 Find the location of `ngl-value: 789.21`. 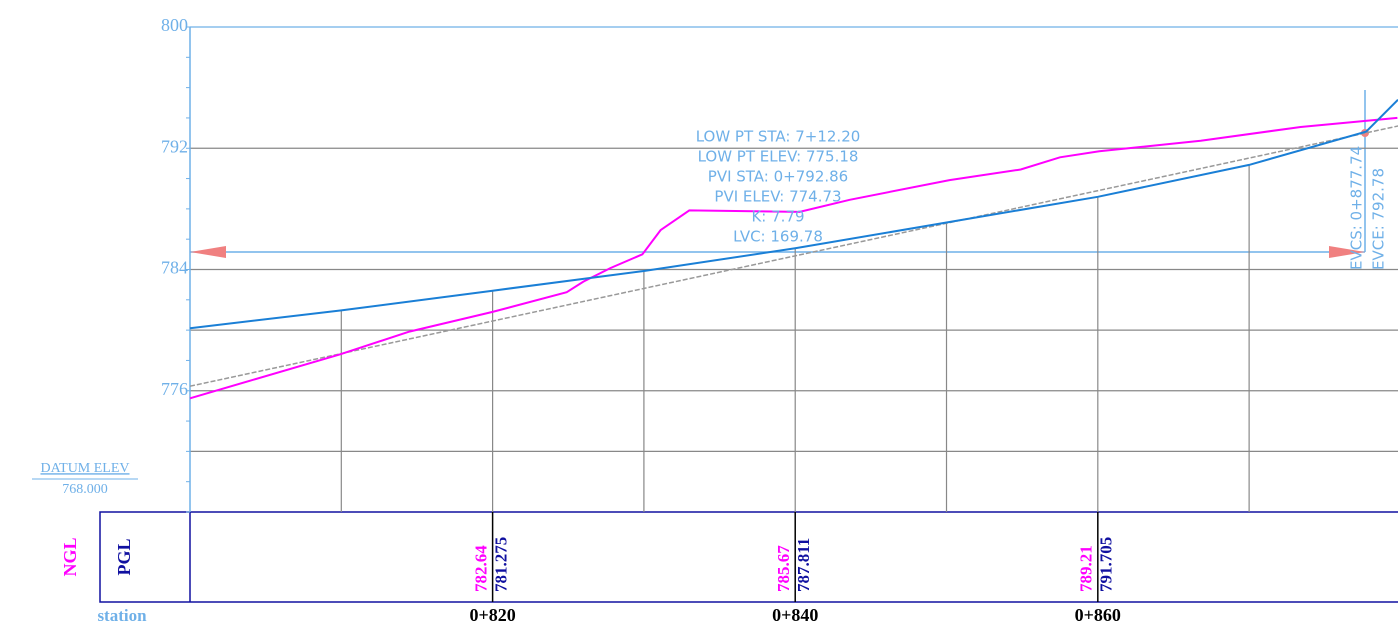

ngl-value: 789.21 is located at coordinates (1086, 568).